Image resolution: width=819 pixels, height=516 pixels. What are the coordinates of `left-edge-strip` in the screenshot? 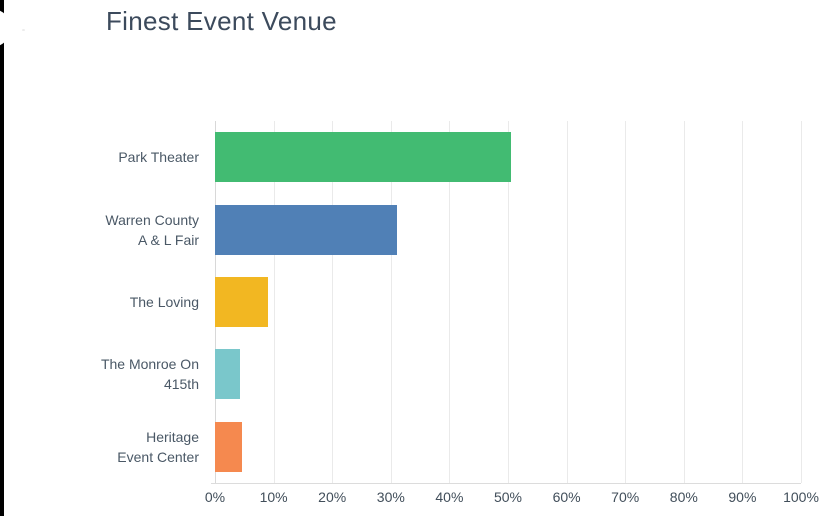 It's located at (2, 258).